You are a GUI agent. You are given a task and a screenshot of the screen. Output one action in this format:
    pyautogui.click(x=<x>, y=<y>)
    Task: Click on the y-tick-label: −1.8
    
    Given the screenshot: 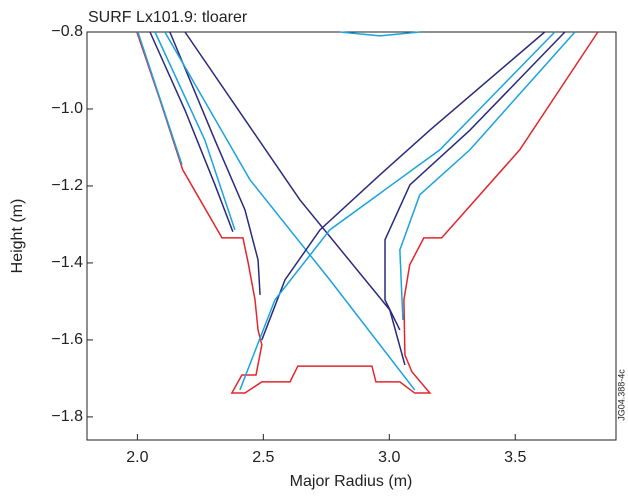 What is the action you would take?
    pyautogui.click(x=67, y=416)
    